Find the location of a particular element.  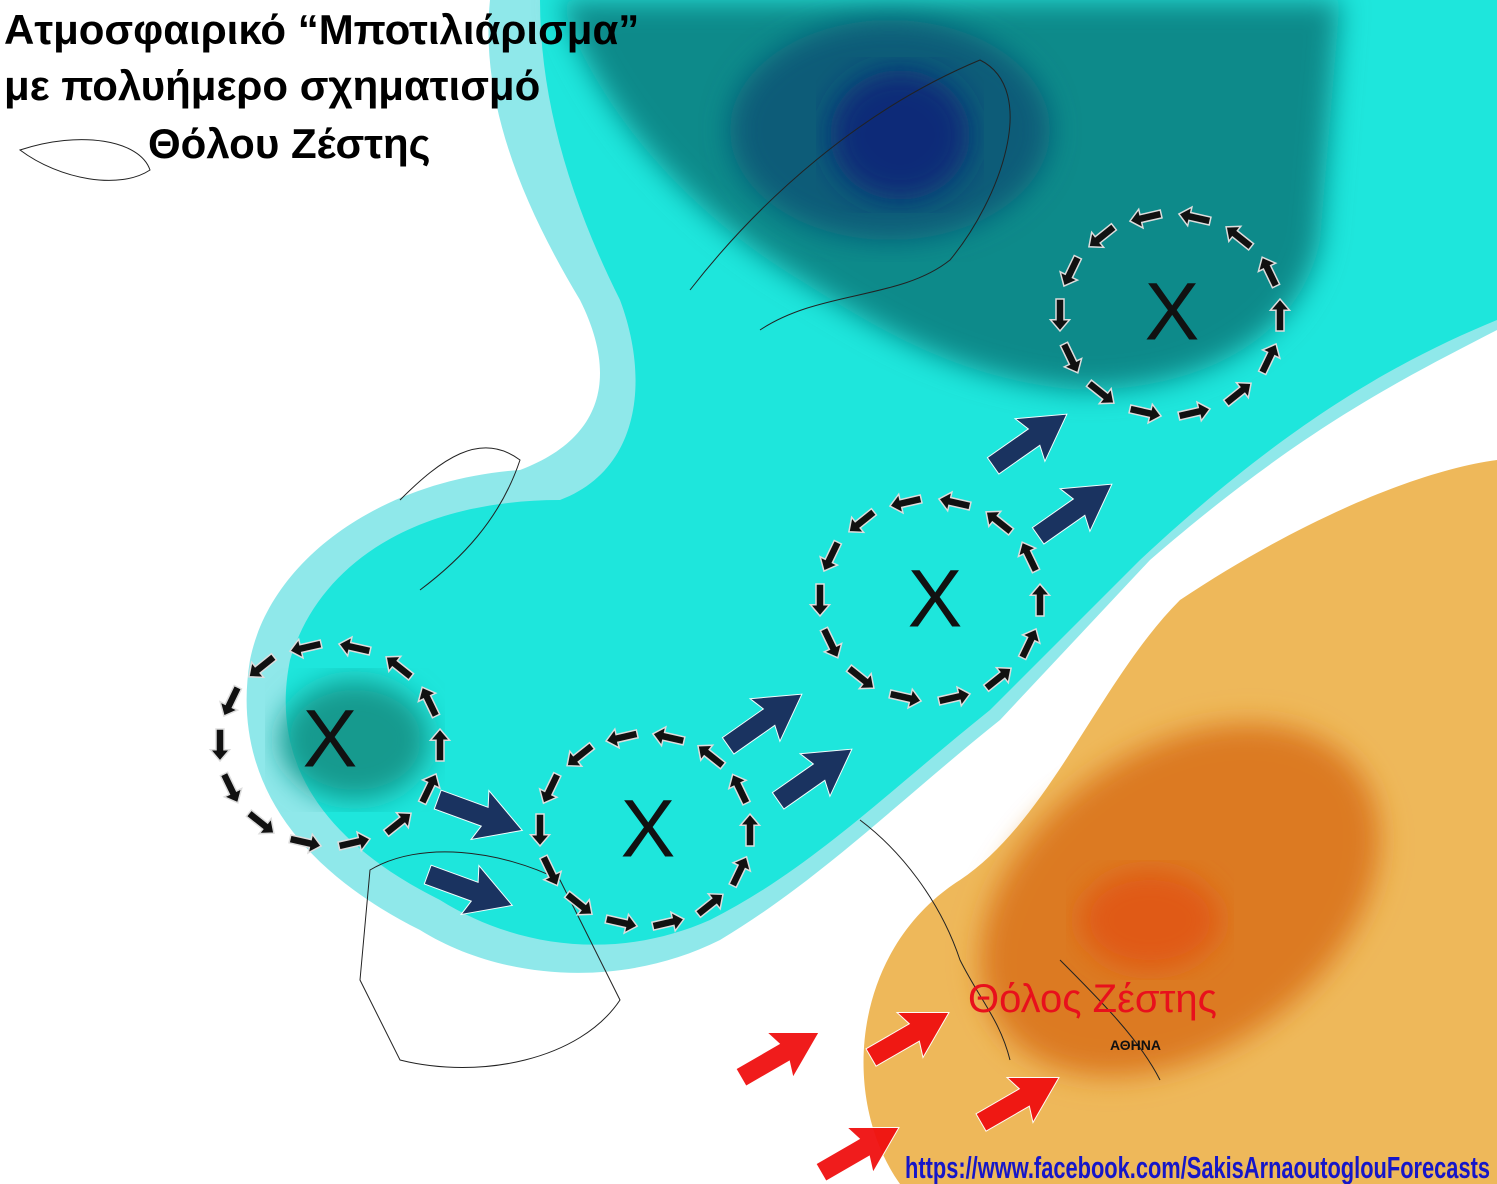

heat-center is located at coordinates (1150, 920).